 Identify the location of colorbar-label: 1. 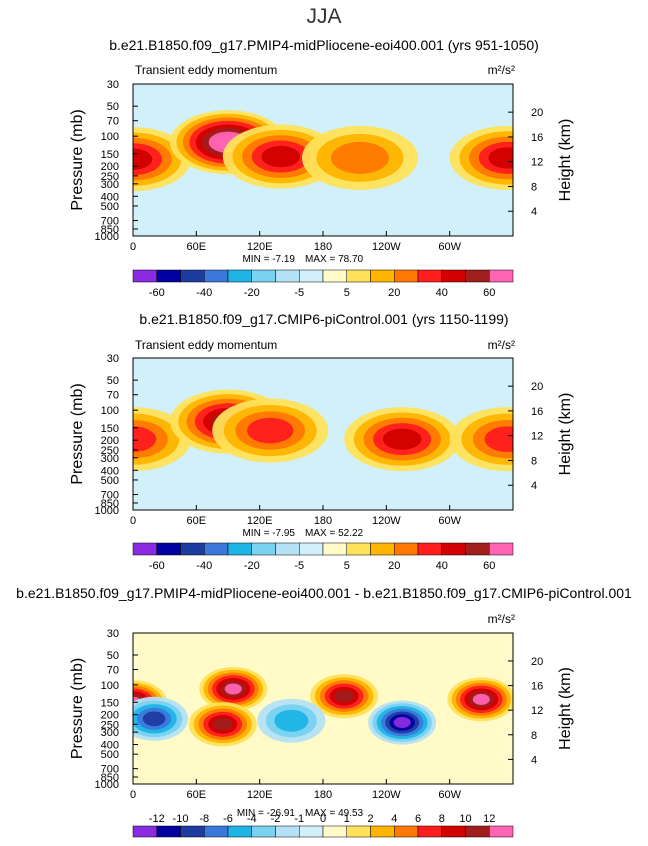
(347, 819).